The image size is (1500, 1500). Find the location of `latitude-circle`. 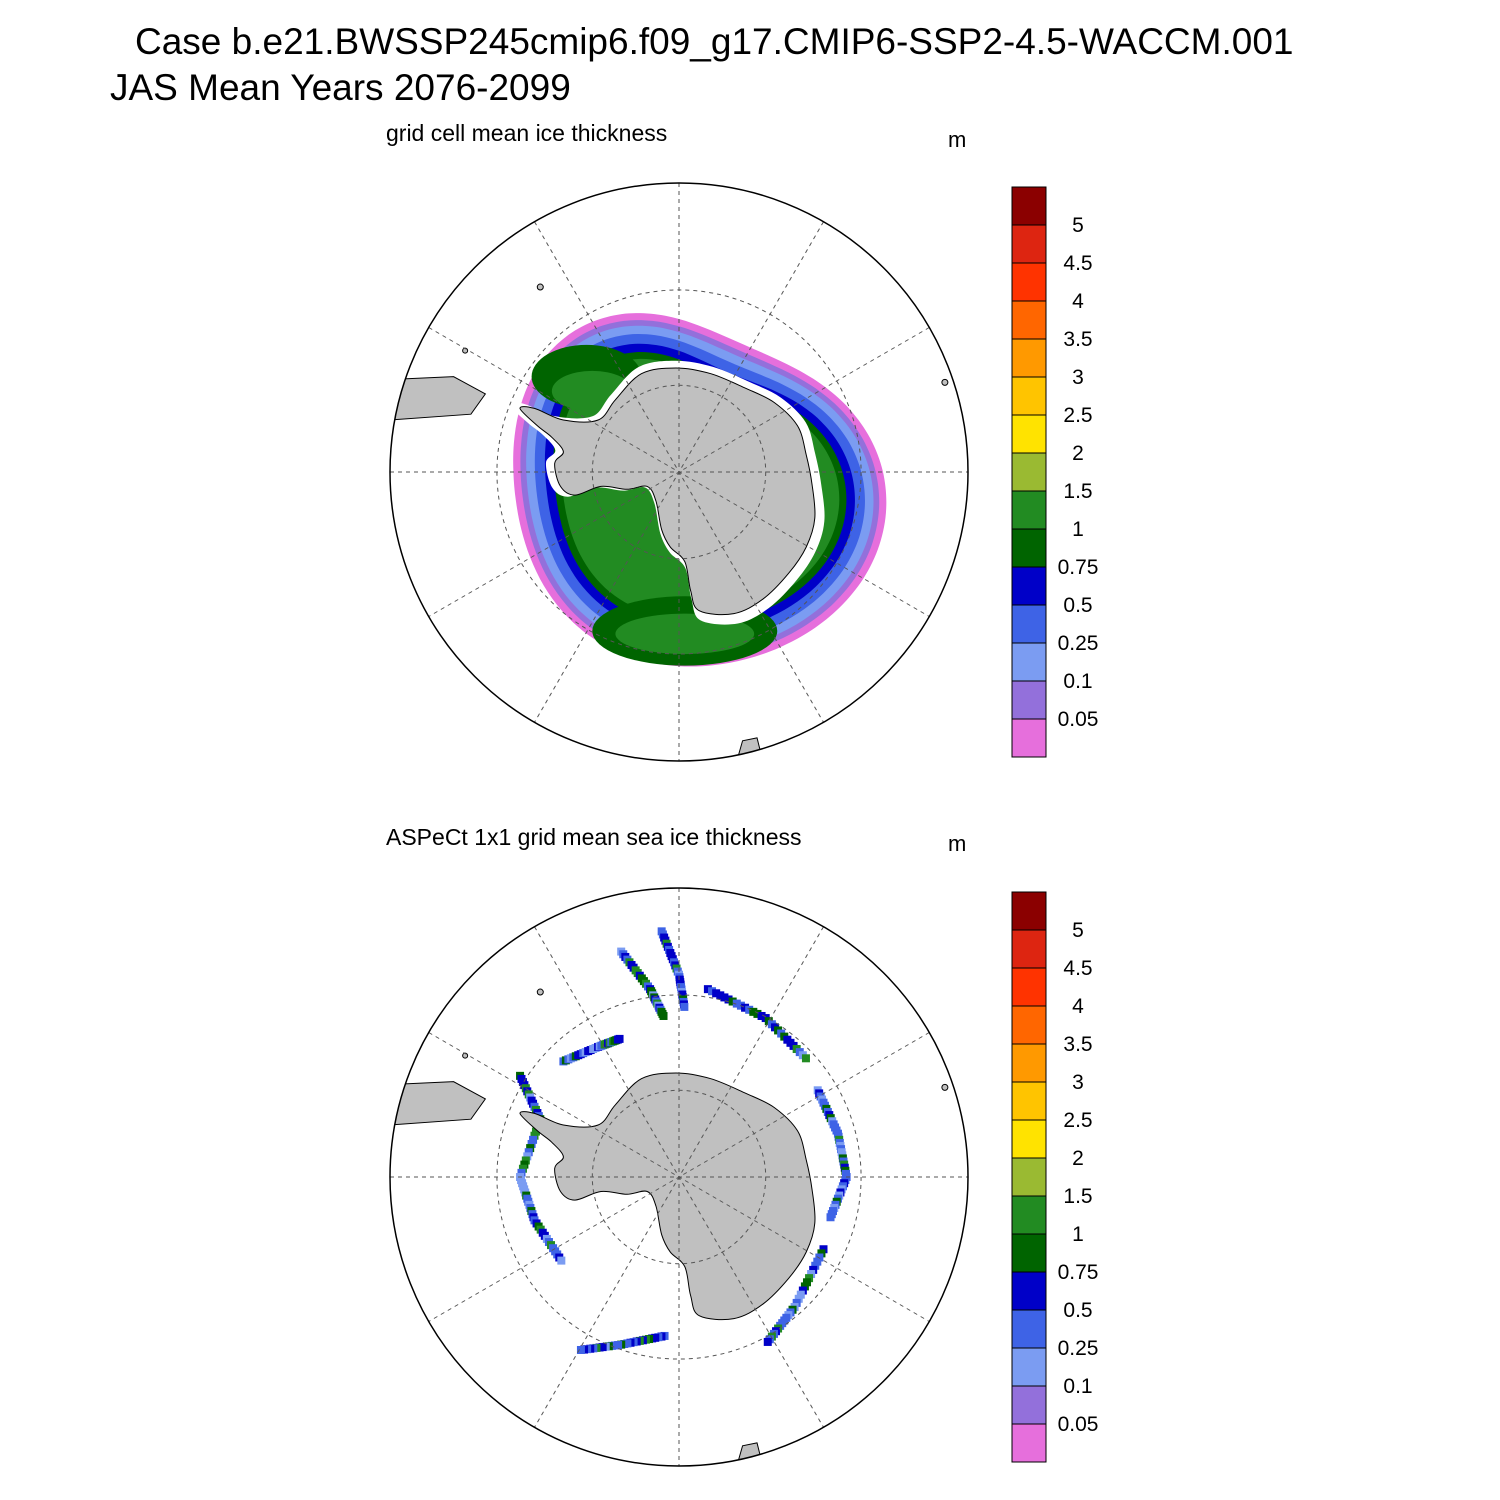

latitude-circle is located at coordinates (679, 1177).